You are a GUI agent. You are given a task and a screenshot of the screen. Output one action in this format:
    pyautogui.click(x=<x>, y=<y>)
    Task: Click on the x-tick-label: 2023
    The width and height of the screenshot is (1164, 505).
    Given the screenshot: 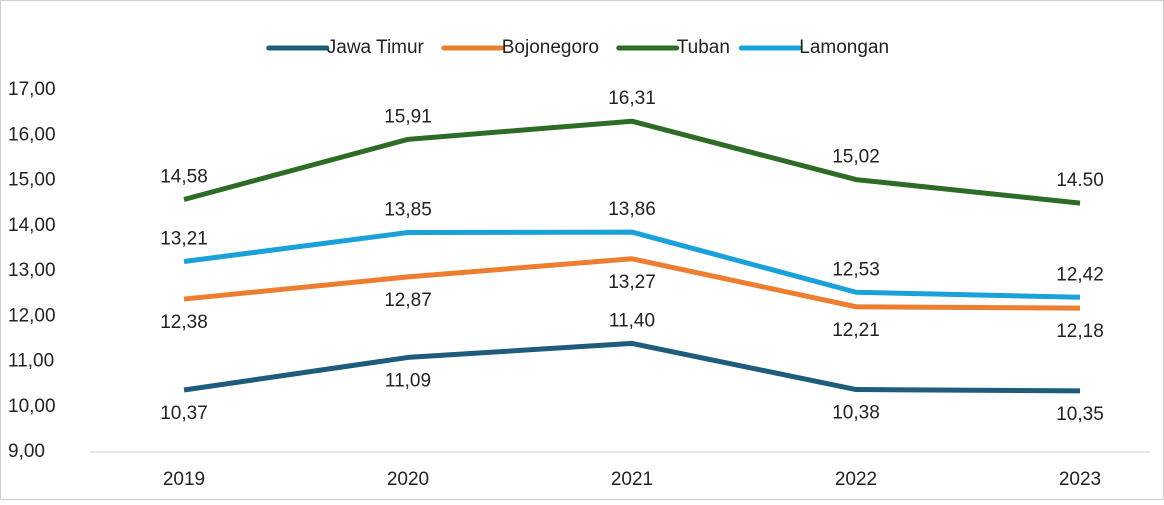 What is the action you would take?
    pyautogui.click(x=1080, y=479)
    